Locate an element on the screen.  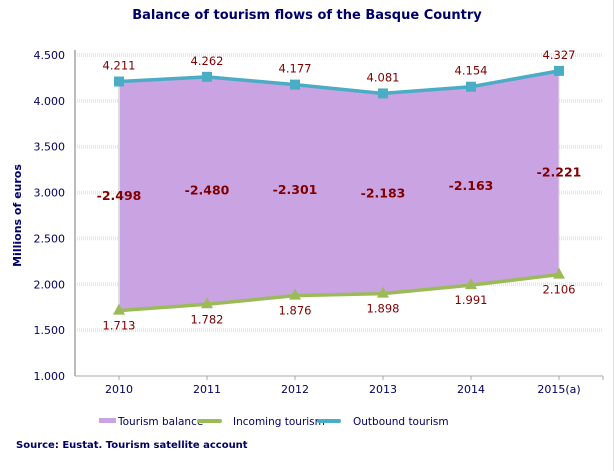
y-tick-label: 2.500 is located at coordinates (50, 238).